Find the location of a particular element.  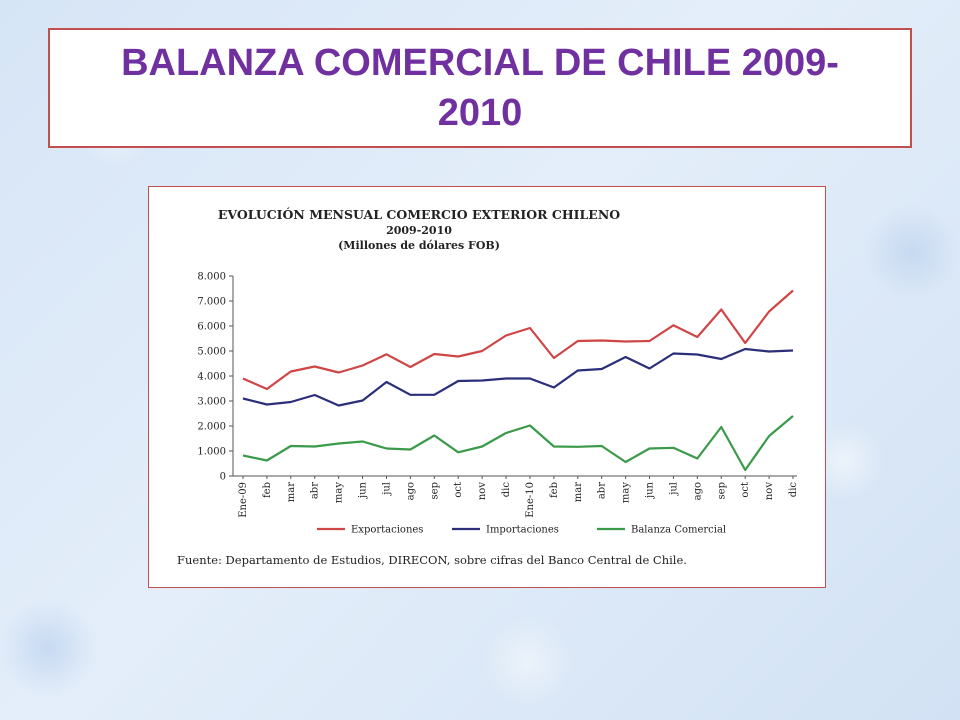

y-tick-label: 5.000 is located at coordinates (211, 352).